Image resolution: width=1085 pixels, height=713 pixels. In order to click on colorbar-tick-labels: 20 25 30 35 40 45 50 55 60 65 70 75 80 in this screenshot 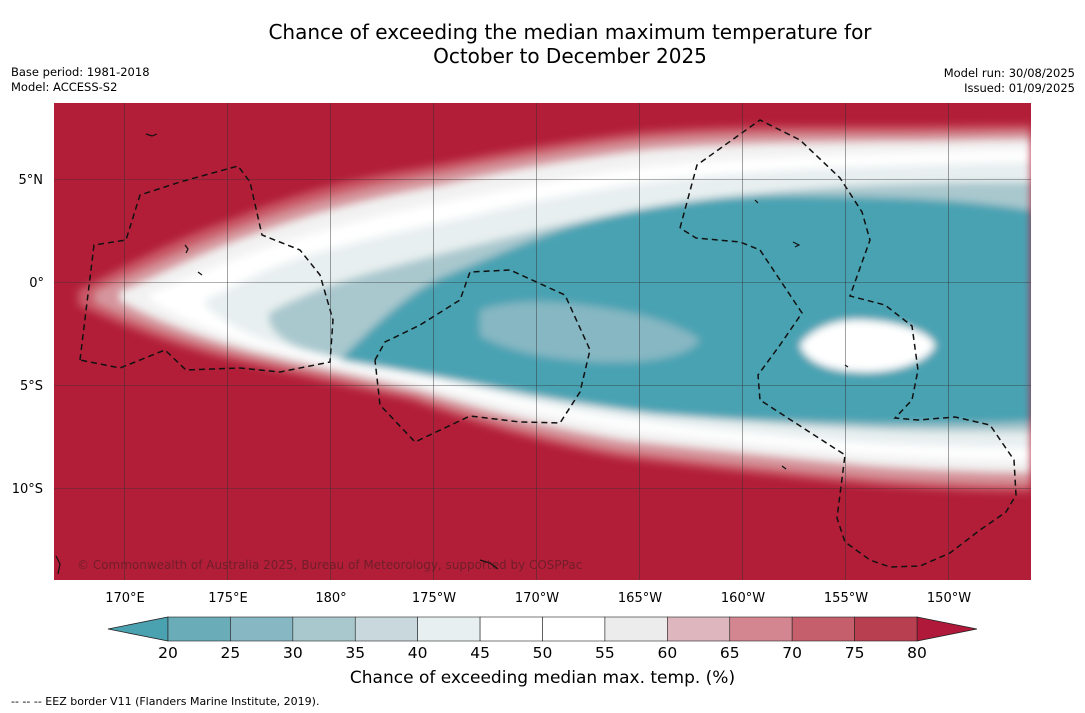, I will do `click(542, 653)`.